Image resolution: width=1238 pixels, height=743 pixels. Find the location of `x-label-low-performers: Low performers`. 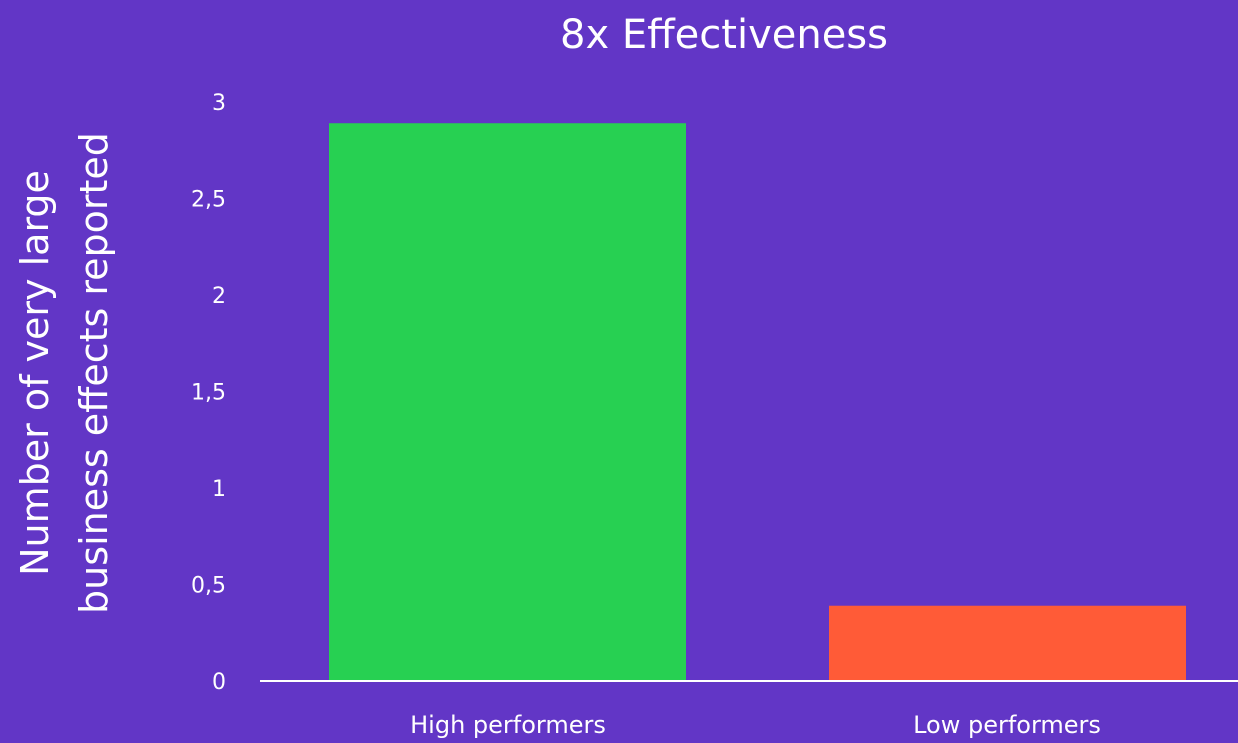

x-label-low-performers: Low performers is located at coordinates (1007, 725).